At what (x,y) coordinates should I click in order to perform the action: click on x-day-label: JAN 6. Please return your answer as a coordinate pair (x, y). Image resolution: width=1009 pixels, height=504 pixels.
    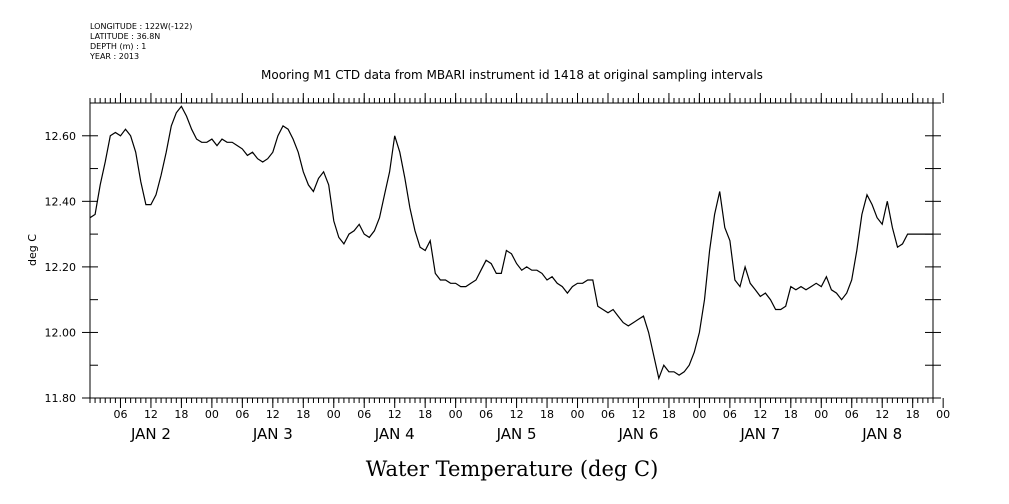
    Looking at the image, I should click on (637, 434).